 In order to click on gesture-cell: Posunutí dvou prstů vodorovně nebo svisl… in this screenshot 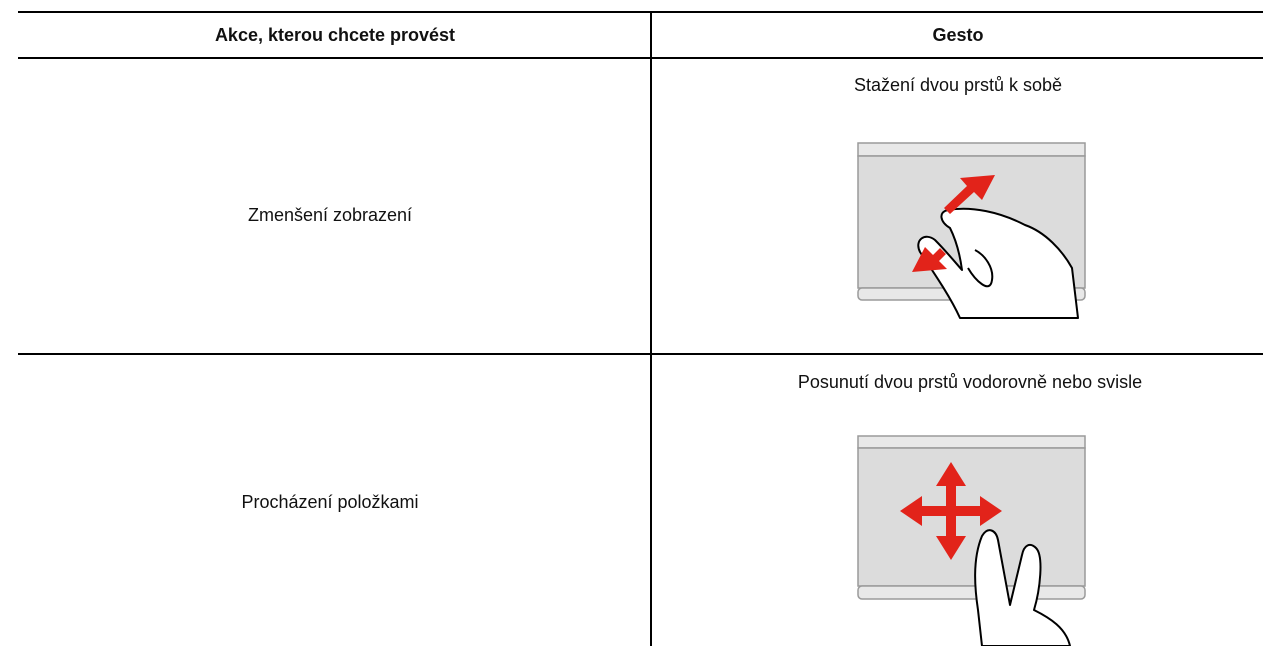, I will do `click(970, 382)`.